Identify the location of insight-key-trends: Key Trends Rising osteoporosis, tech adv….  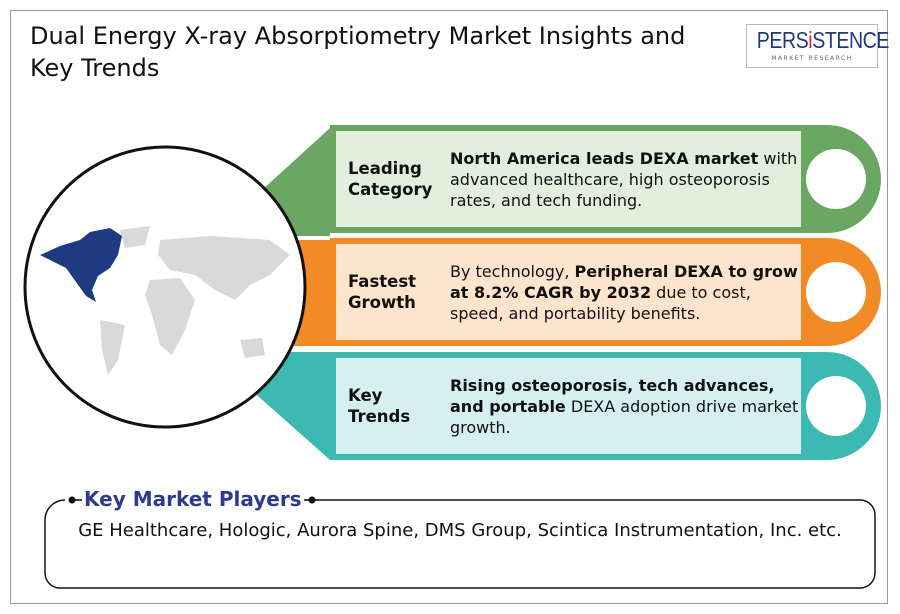
(567, 406).